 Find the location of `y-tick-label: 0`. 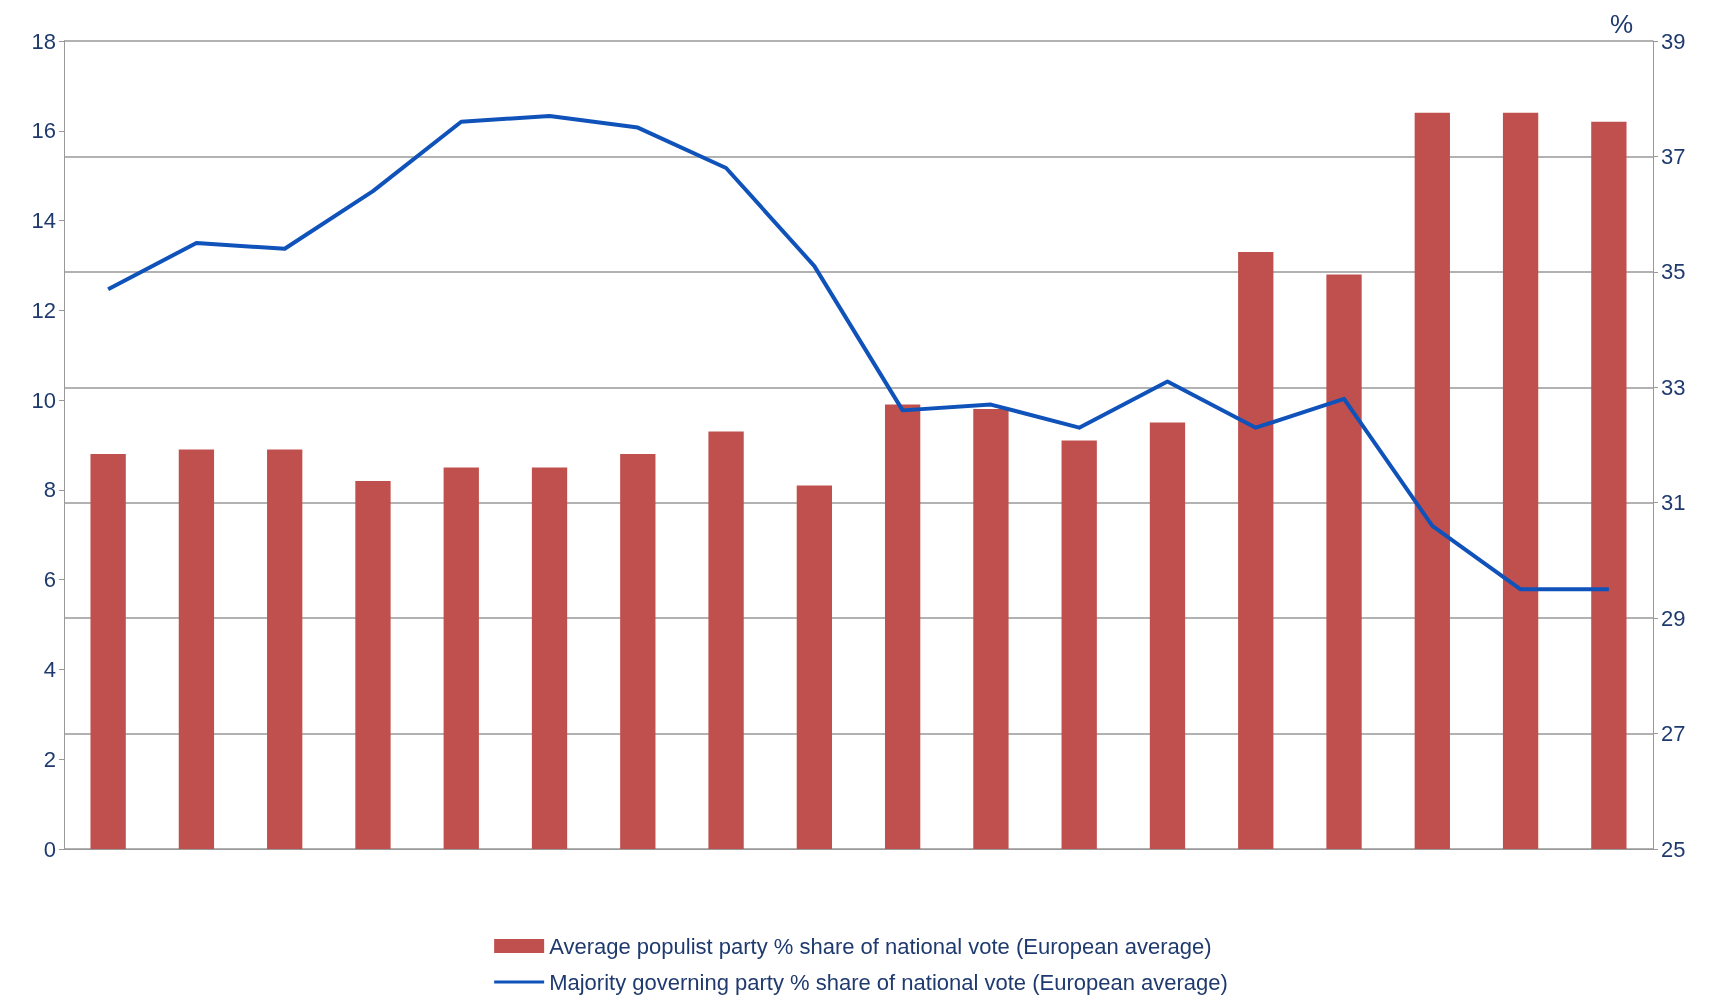

y-tick-label: 0 is located at coordinates (49, 849).